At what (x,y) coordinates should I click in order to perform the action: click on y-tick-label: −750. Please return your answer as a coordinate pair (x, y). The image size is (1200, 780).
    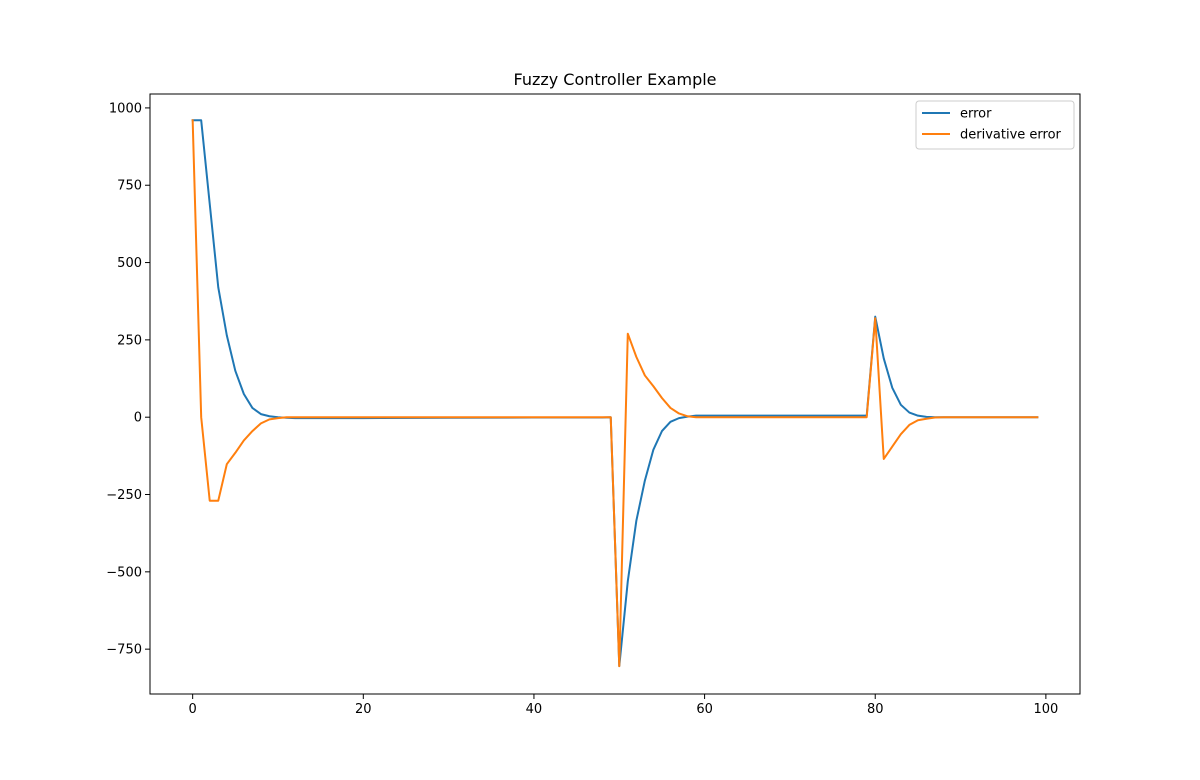
    Looking at the image, I should click on (124, 650).